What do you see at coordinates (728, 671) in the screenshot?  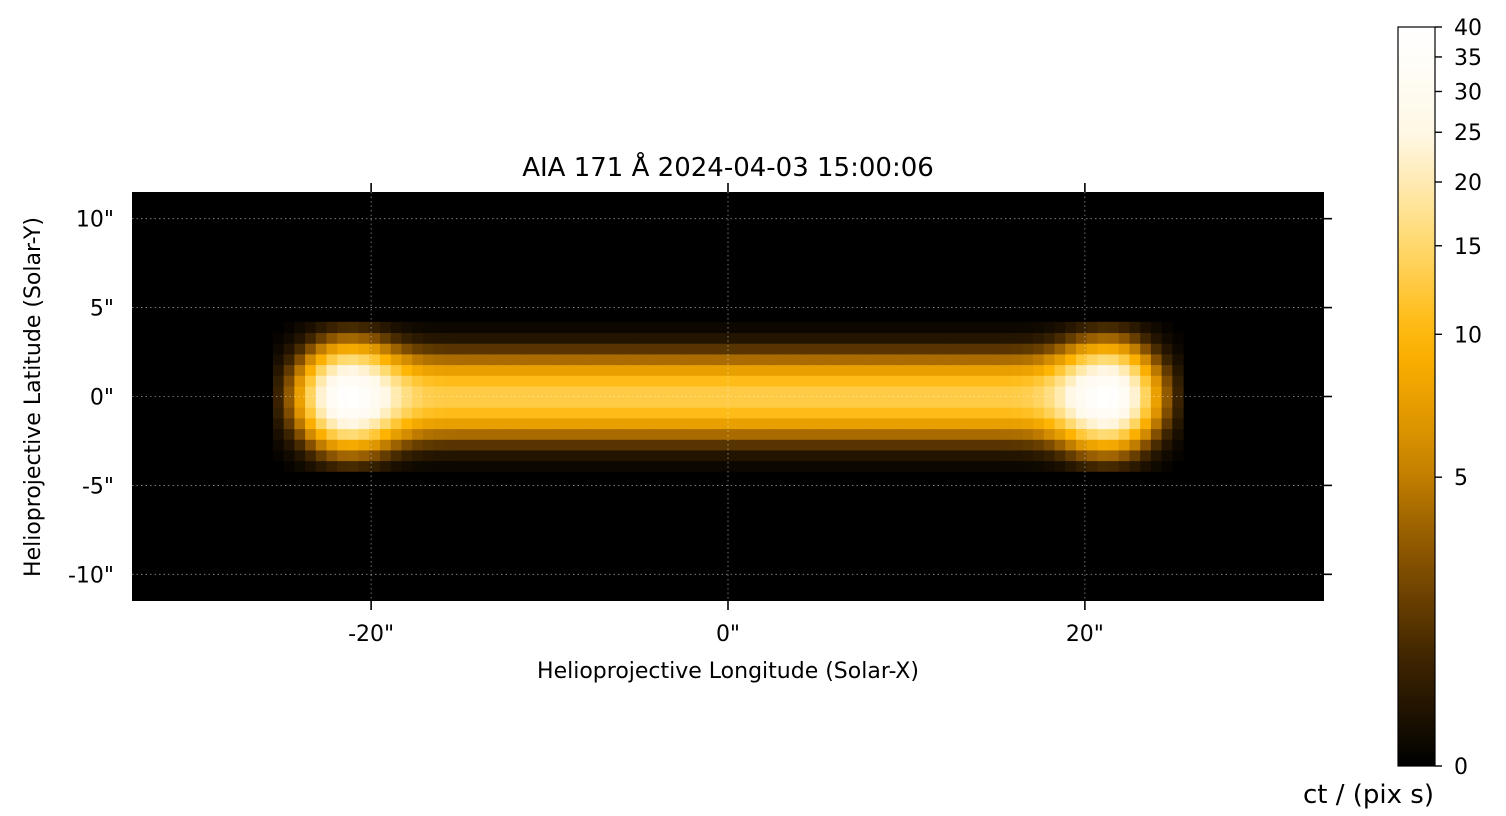 I see `x-axis-label: Helioprojective Longitude (Solar-X)` at bounding box center [728, 671].